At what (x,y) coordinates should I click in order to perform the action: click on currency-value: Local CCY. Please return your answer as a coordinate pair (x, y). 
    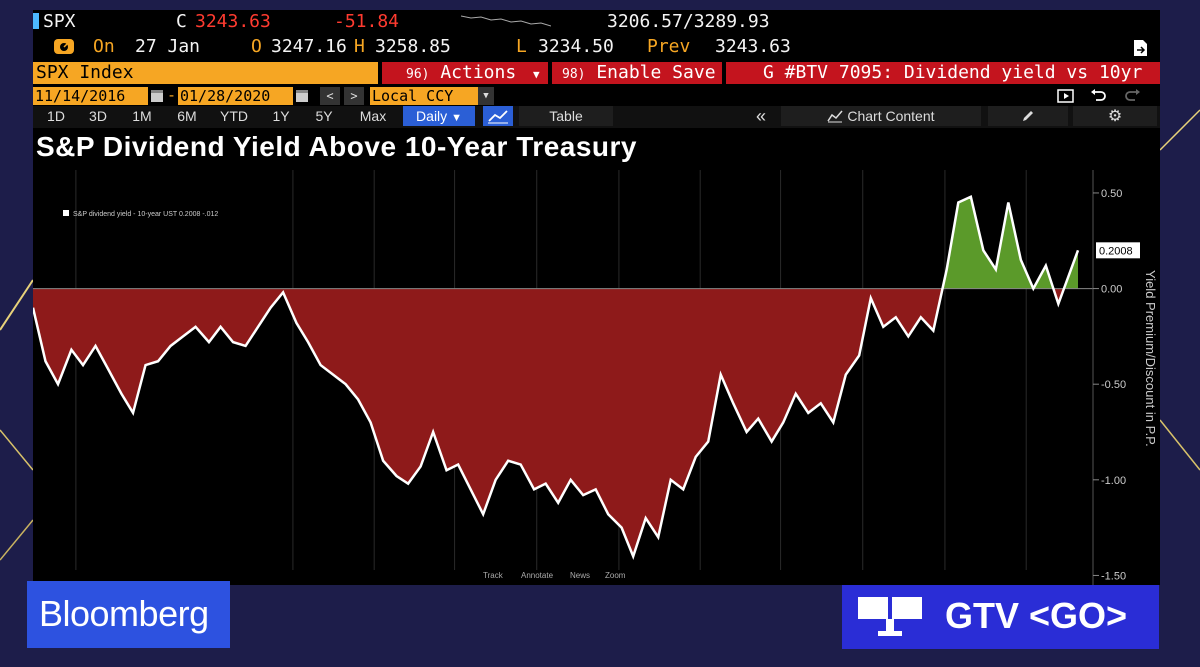
    Looking at the image, I should click on (413, 96).